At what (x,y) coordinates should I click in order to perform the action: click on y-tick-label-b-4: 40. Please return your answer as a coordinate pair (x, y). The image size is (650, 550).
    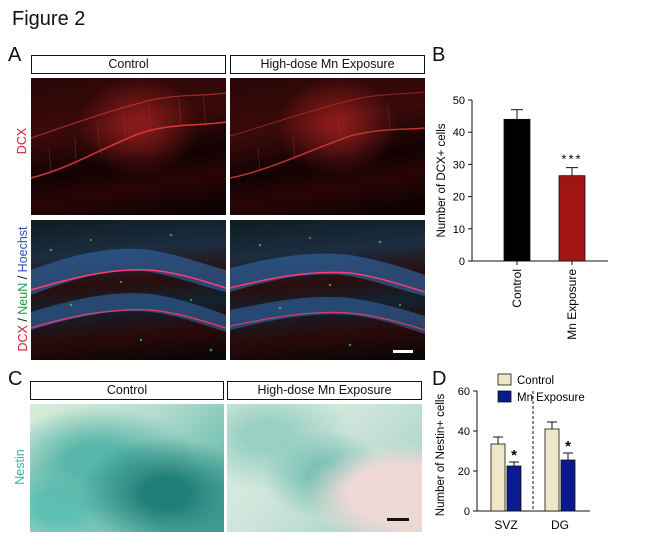
    Looking at the image, I should click on (459, 133).